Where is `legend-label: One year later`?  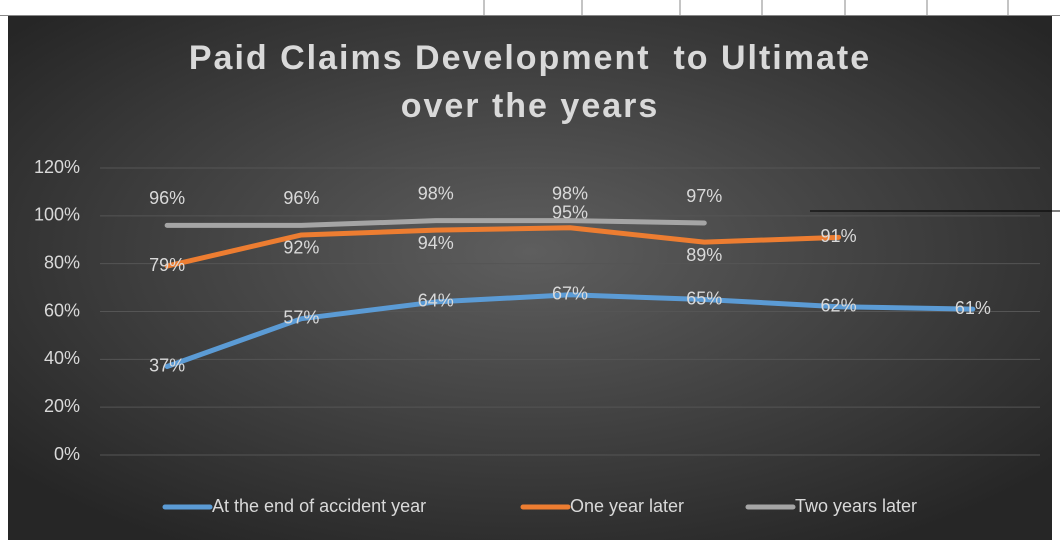 legend-label: One year later is located at coordinates (627, 506).